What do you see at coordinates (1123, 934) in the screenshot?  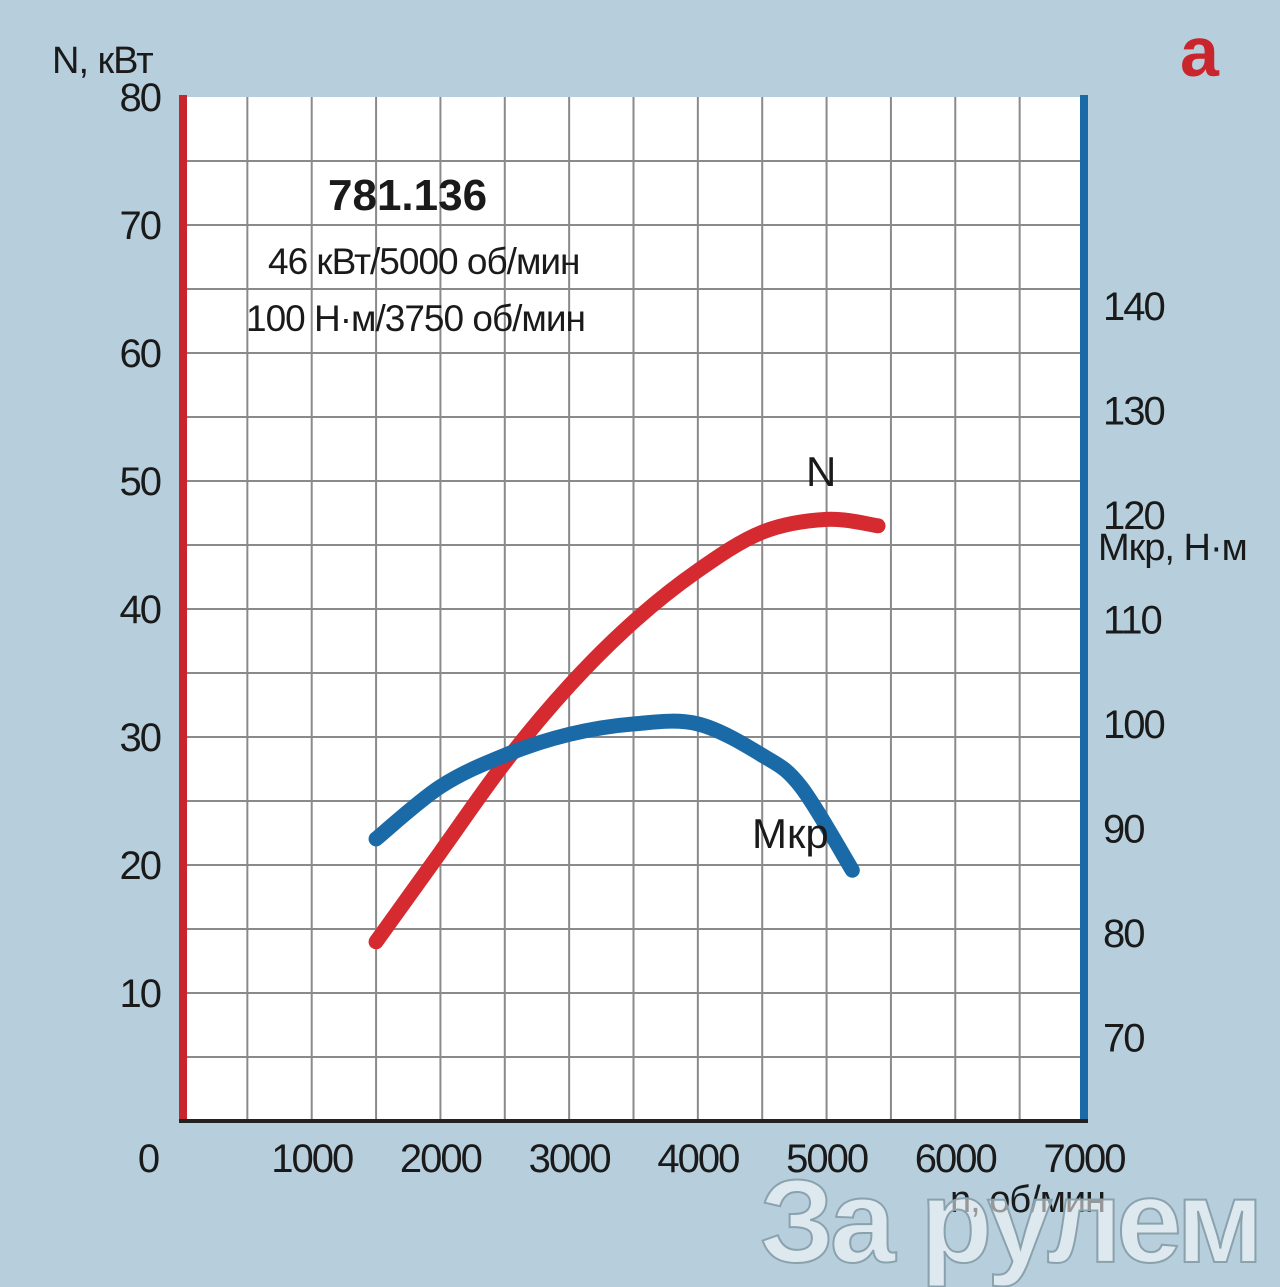 I see `y-right-tick-label: 80` at bounding box center [1123, 934].